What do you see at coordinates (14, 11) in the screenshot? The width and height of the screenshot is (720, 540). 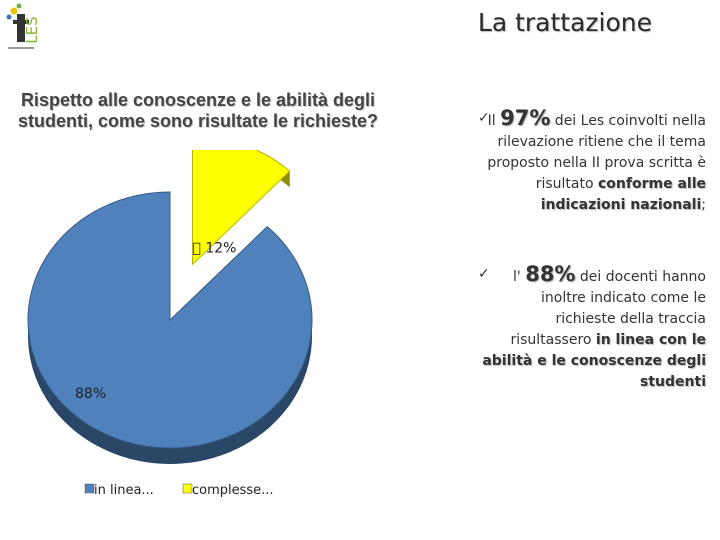 I see `logo-dot-yellow` at bounding box center [14, 11].